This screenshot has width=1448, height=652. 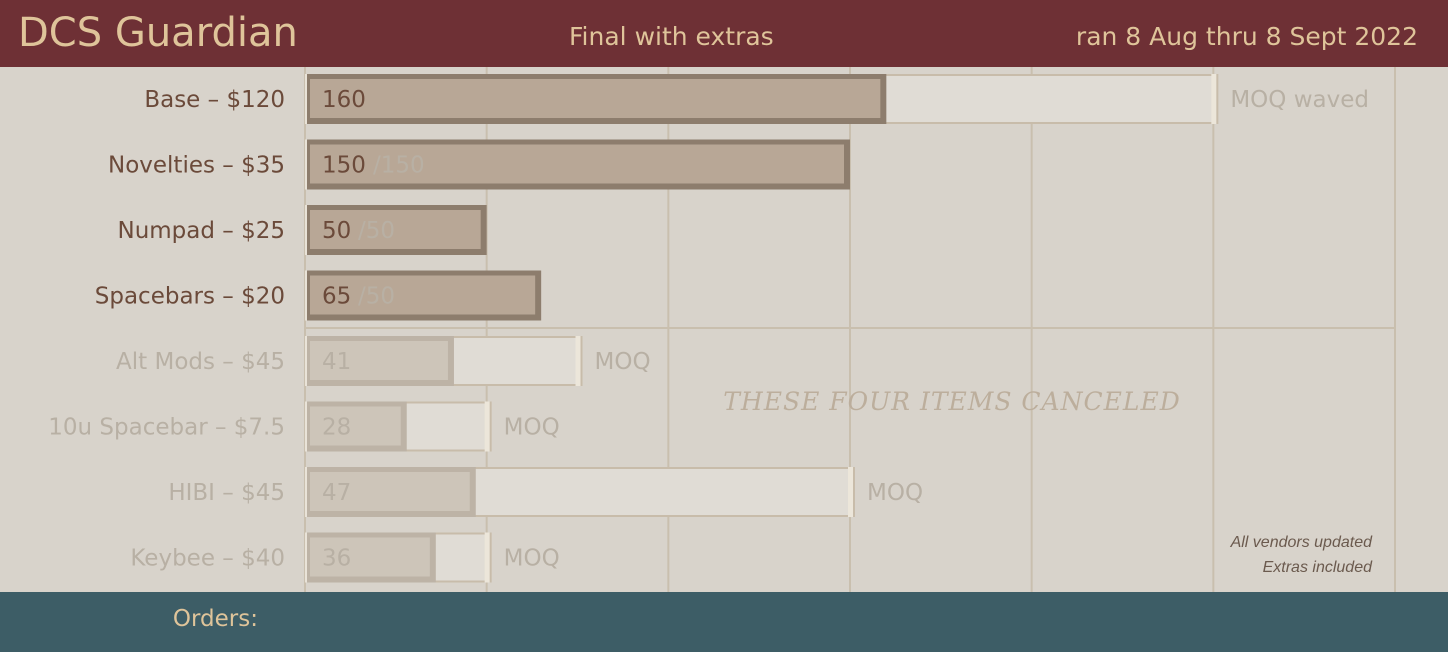 I want to click on moq-label-0: MOQ waved, so click(x=1299, y=100).